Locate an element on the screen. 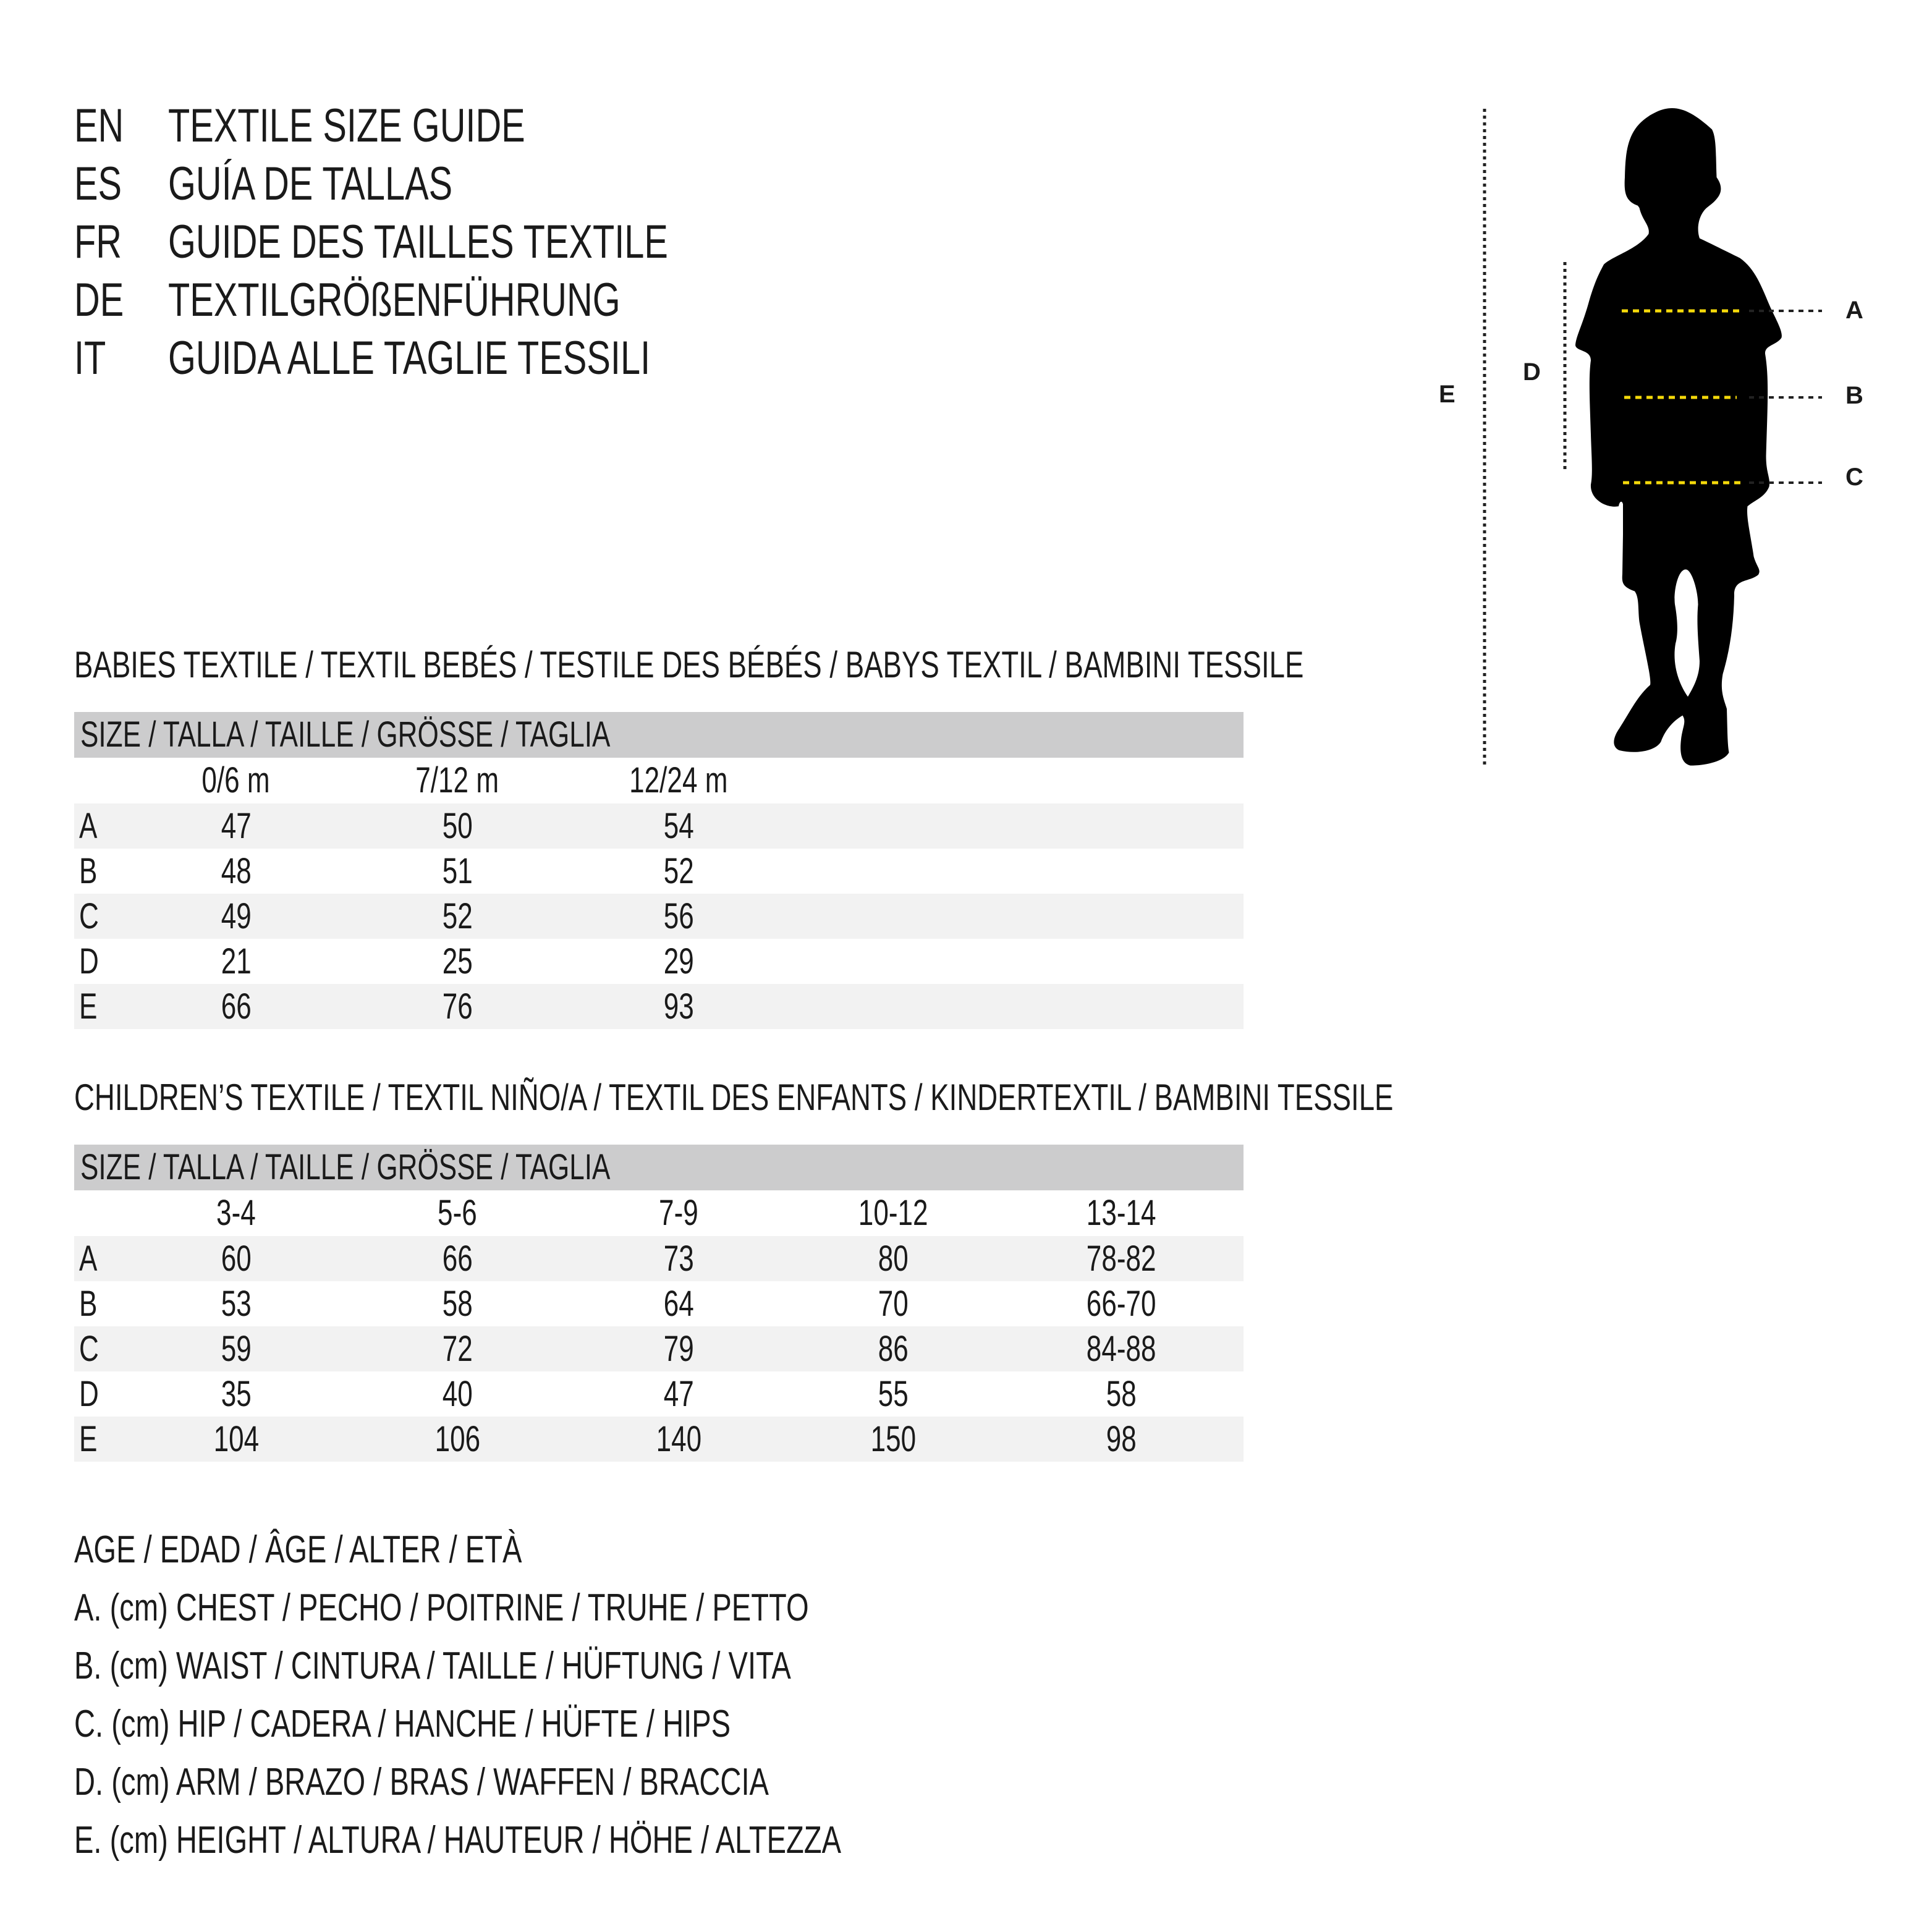 The image size is (1932, 1932). cell-value: 25 is located at coordinates (457, 961).